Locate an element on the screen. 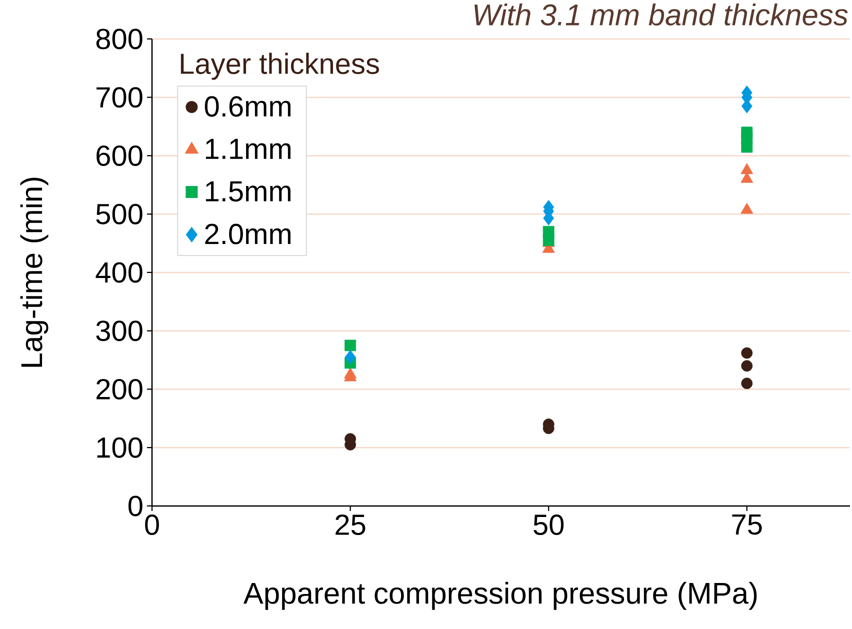  y-tick-label: 700 is located at coordinates (119, 97).